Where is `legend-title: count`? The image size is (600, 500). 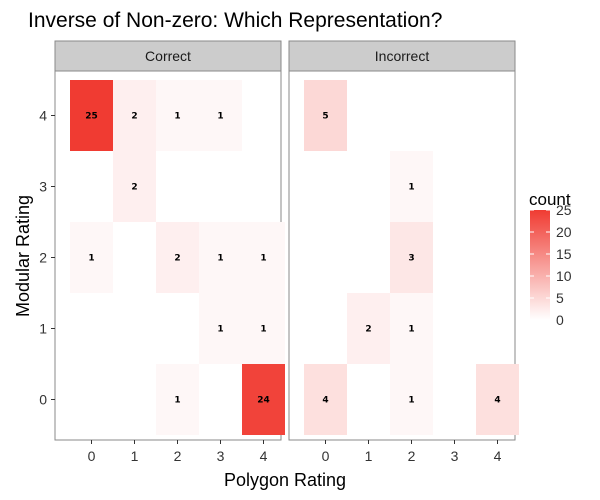
legend-title: count is located at coordinates (550, 199).